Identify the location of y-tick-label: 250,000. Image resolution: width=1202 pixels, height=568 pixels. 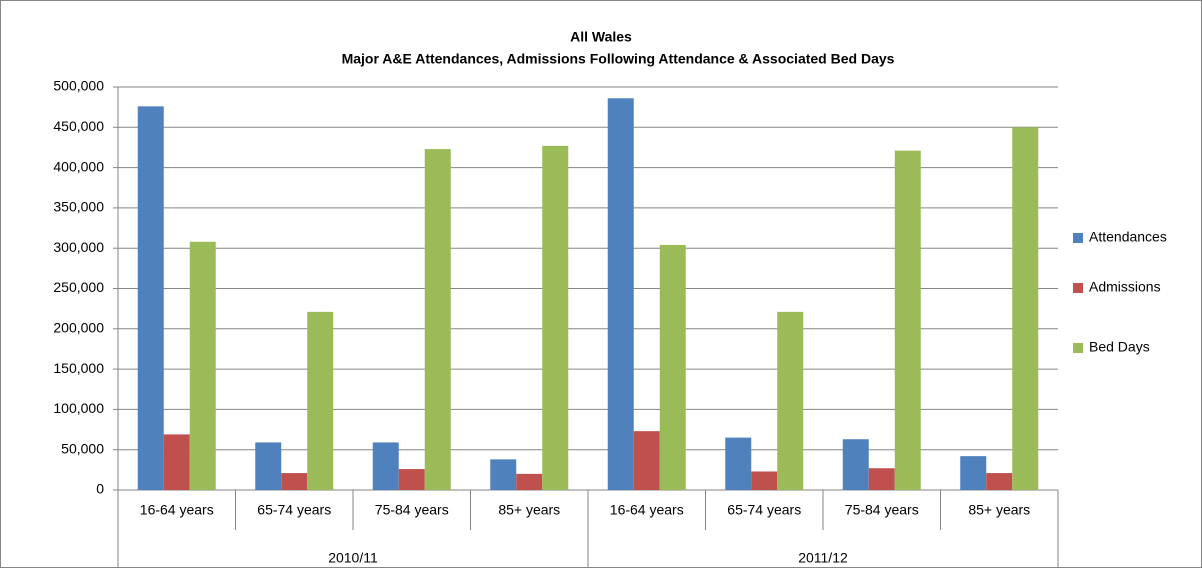
(78, 287).